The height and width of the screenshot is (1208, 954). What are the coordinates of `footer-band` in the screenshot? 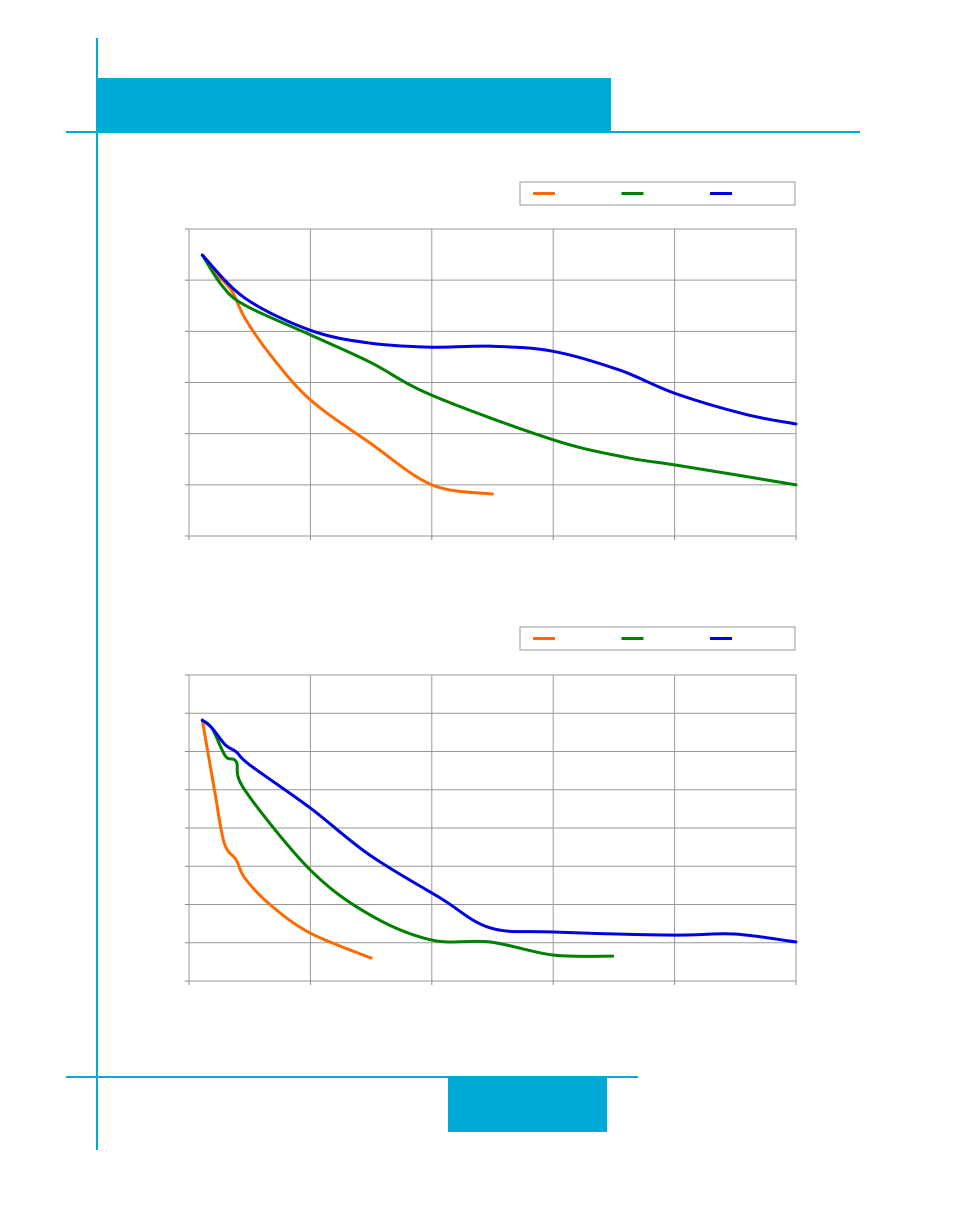 It's located at (527, 1104).